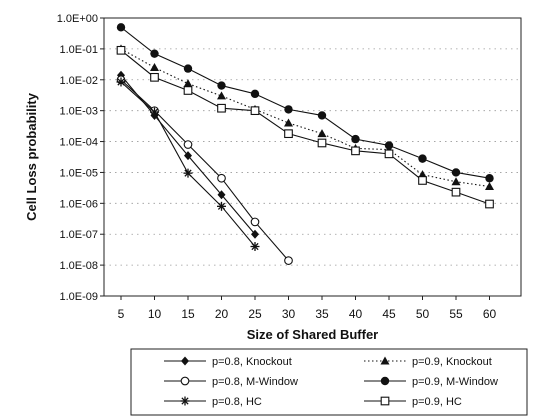 The image size is (535, 416). Describe the element at coordinates (213, 402) in the screenshot. I see `legend-item-p-0-8-hc: p=0.8, HC` at that location.